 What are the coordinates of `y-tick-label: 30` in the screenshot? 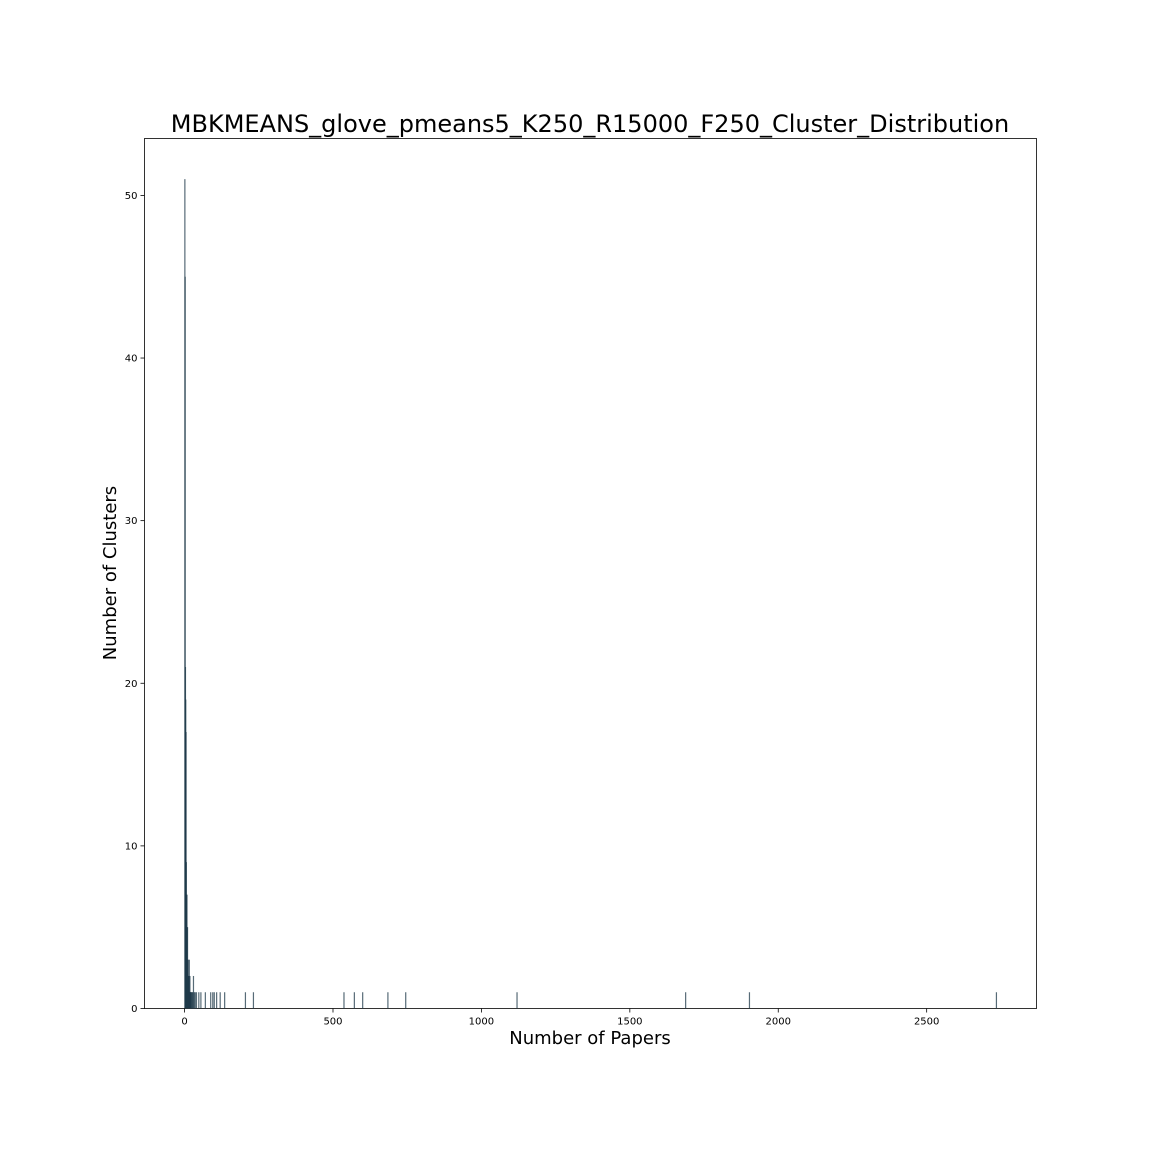 It's located at (131, 521).